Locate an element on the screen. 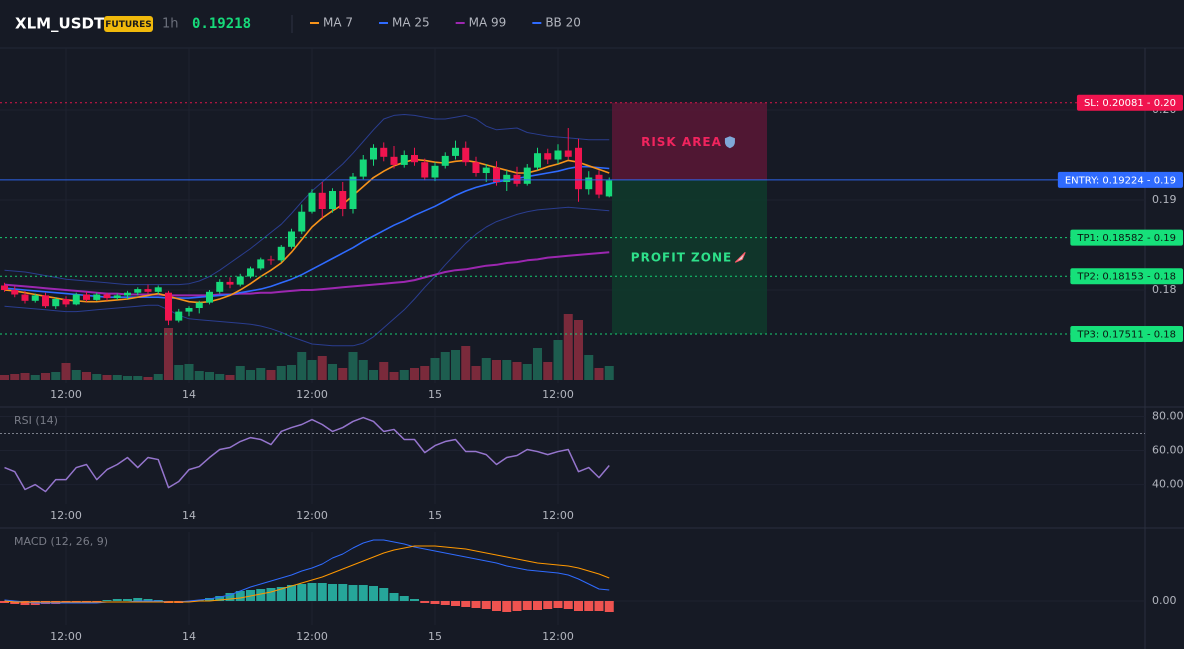 The image size is (1184, 649). rsi-line is located at coordinates (307, 454).